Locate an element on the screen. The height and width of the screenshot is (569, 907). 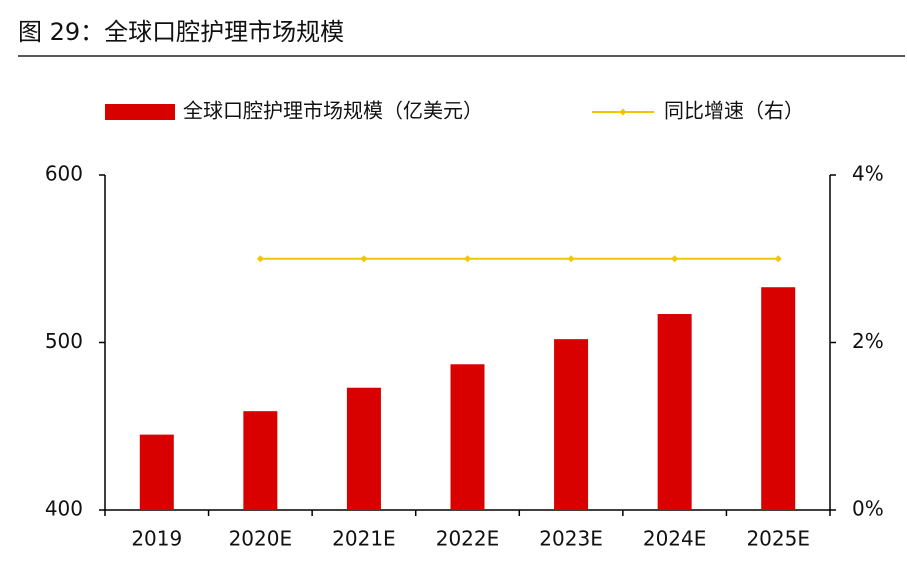
legend-marker is located at coordinates (623, 112).